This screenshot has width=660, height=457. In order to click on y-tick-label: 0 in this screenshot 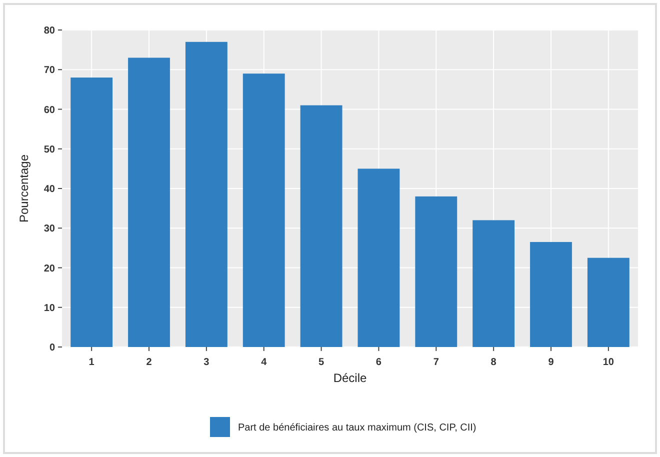, I will do `click(52, 348)`.